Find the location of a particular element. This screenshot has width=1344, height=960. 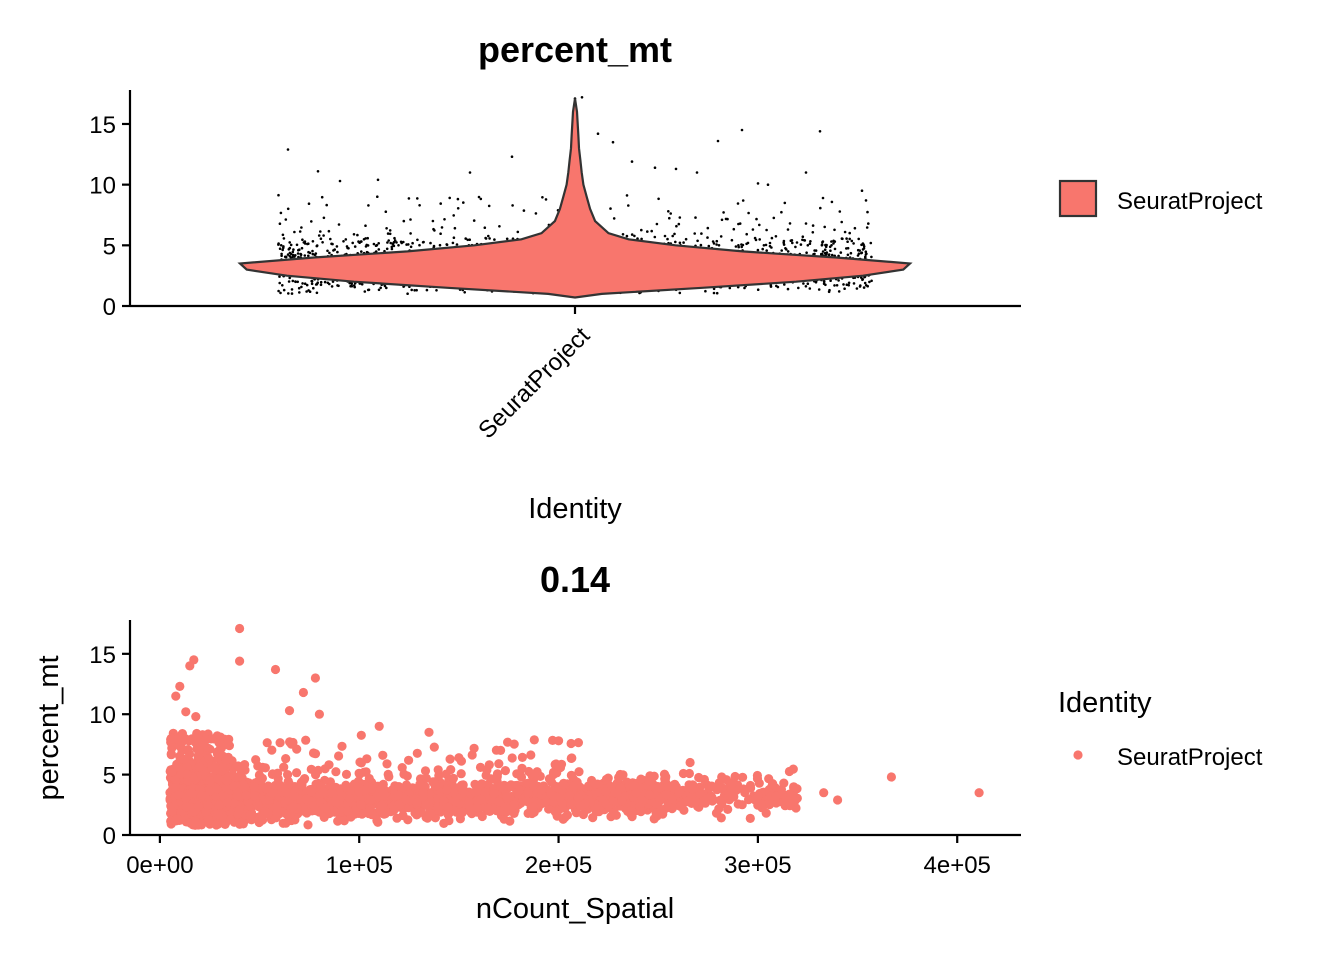

violin-y-tick-label: 5 is located at coordinates (109, 246).